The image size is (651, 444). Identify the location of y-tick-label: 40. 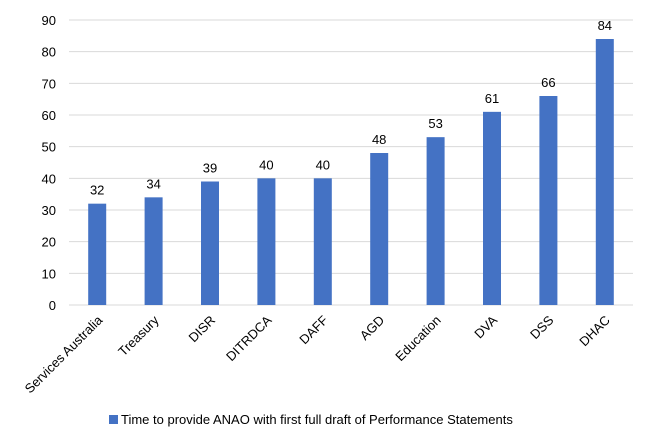
(49, 178).